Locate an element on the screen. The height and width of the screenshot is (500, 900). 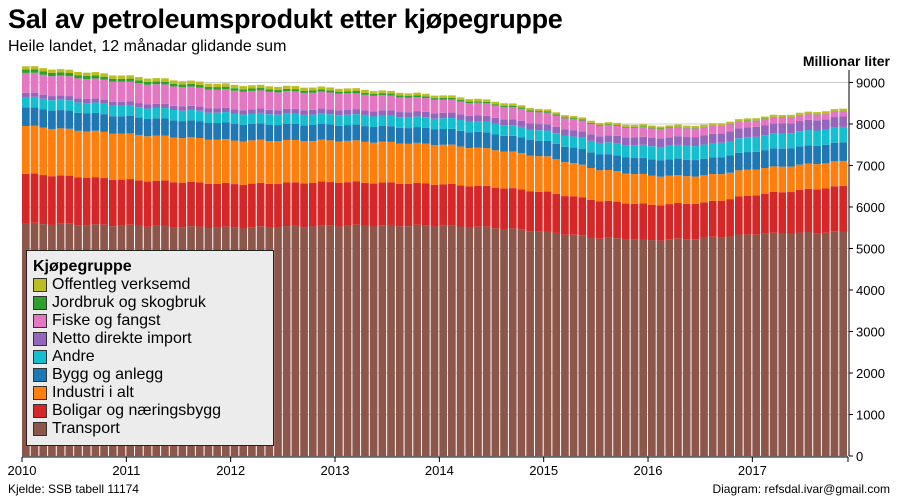
y-axis-label: Millionar liter is located at coordinates (846, 61).